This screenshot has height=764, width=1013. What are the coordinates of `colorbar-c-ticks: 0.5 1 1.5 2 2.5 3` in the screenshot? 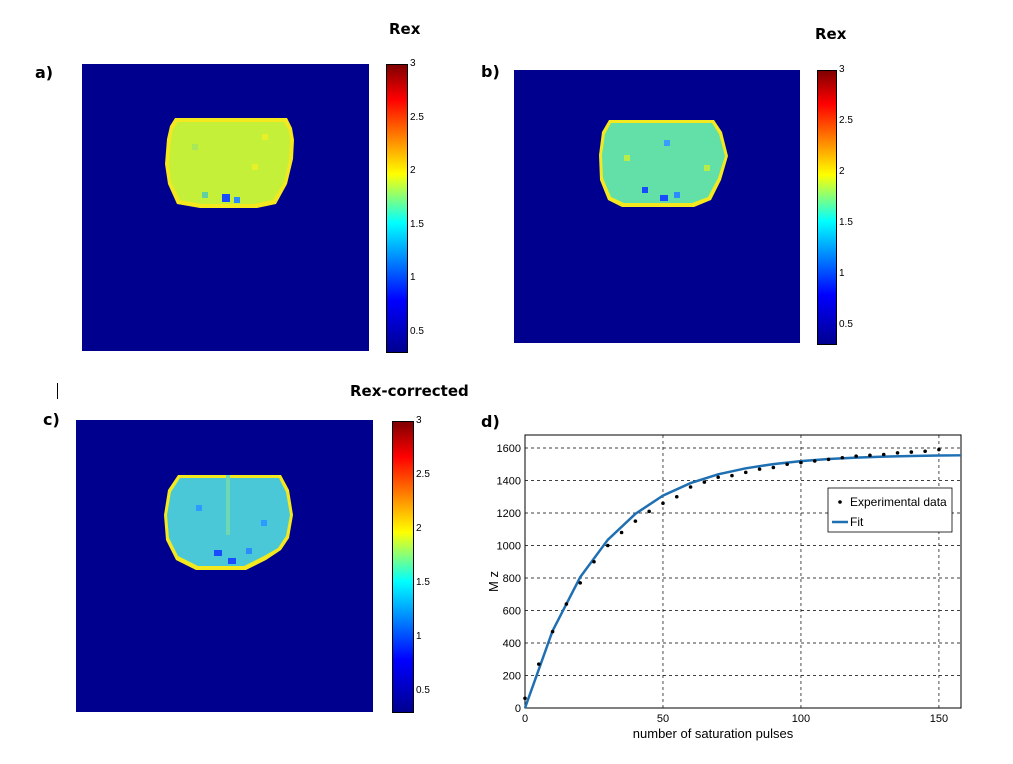 It's located at (436, 564).